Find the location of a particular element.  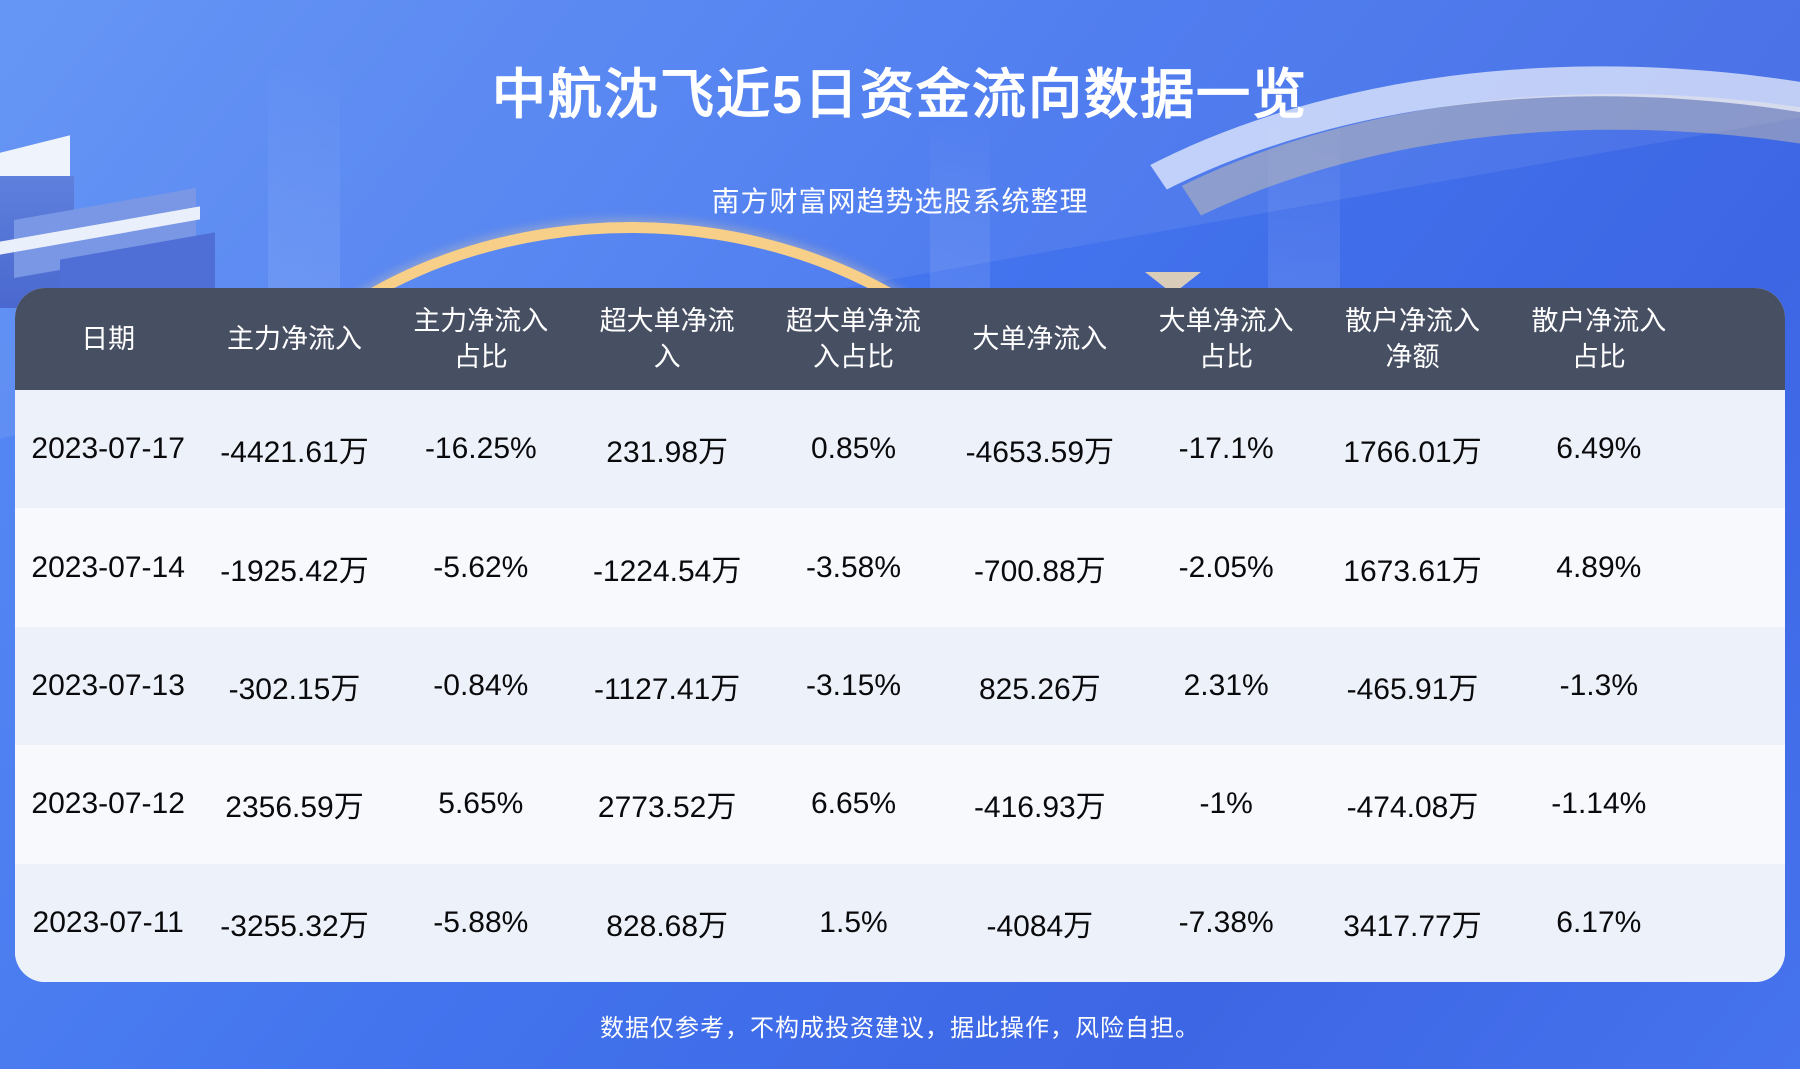

table-cell: 231.98万 is located at coordinates (667, 453).